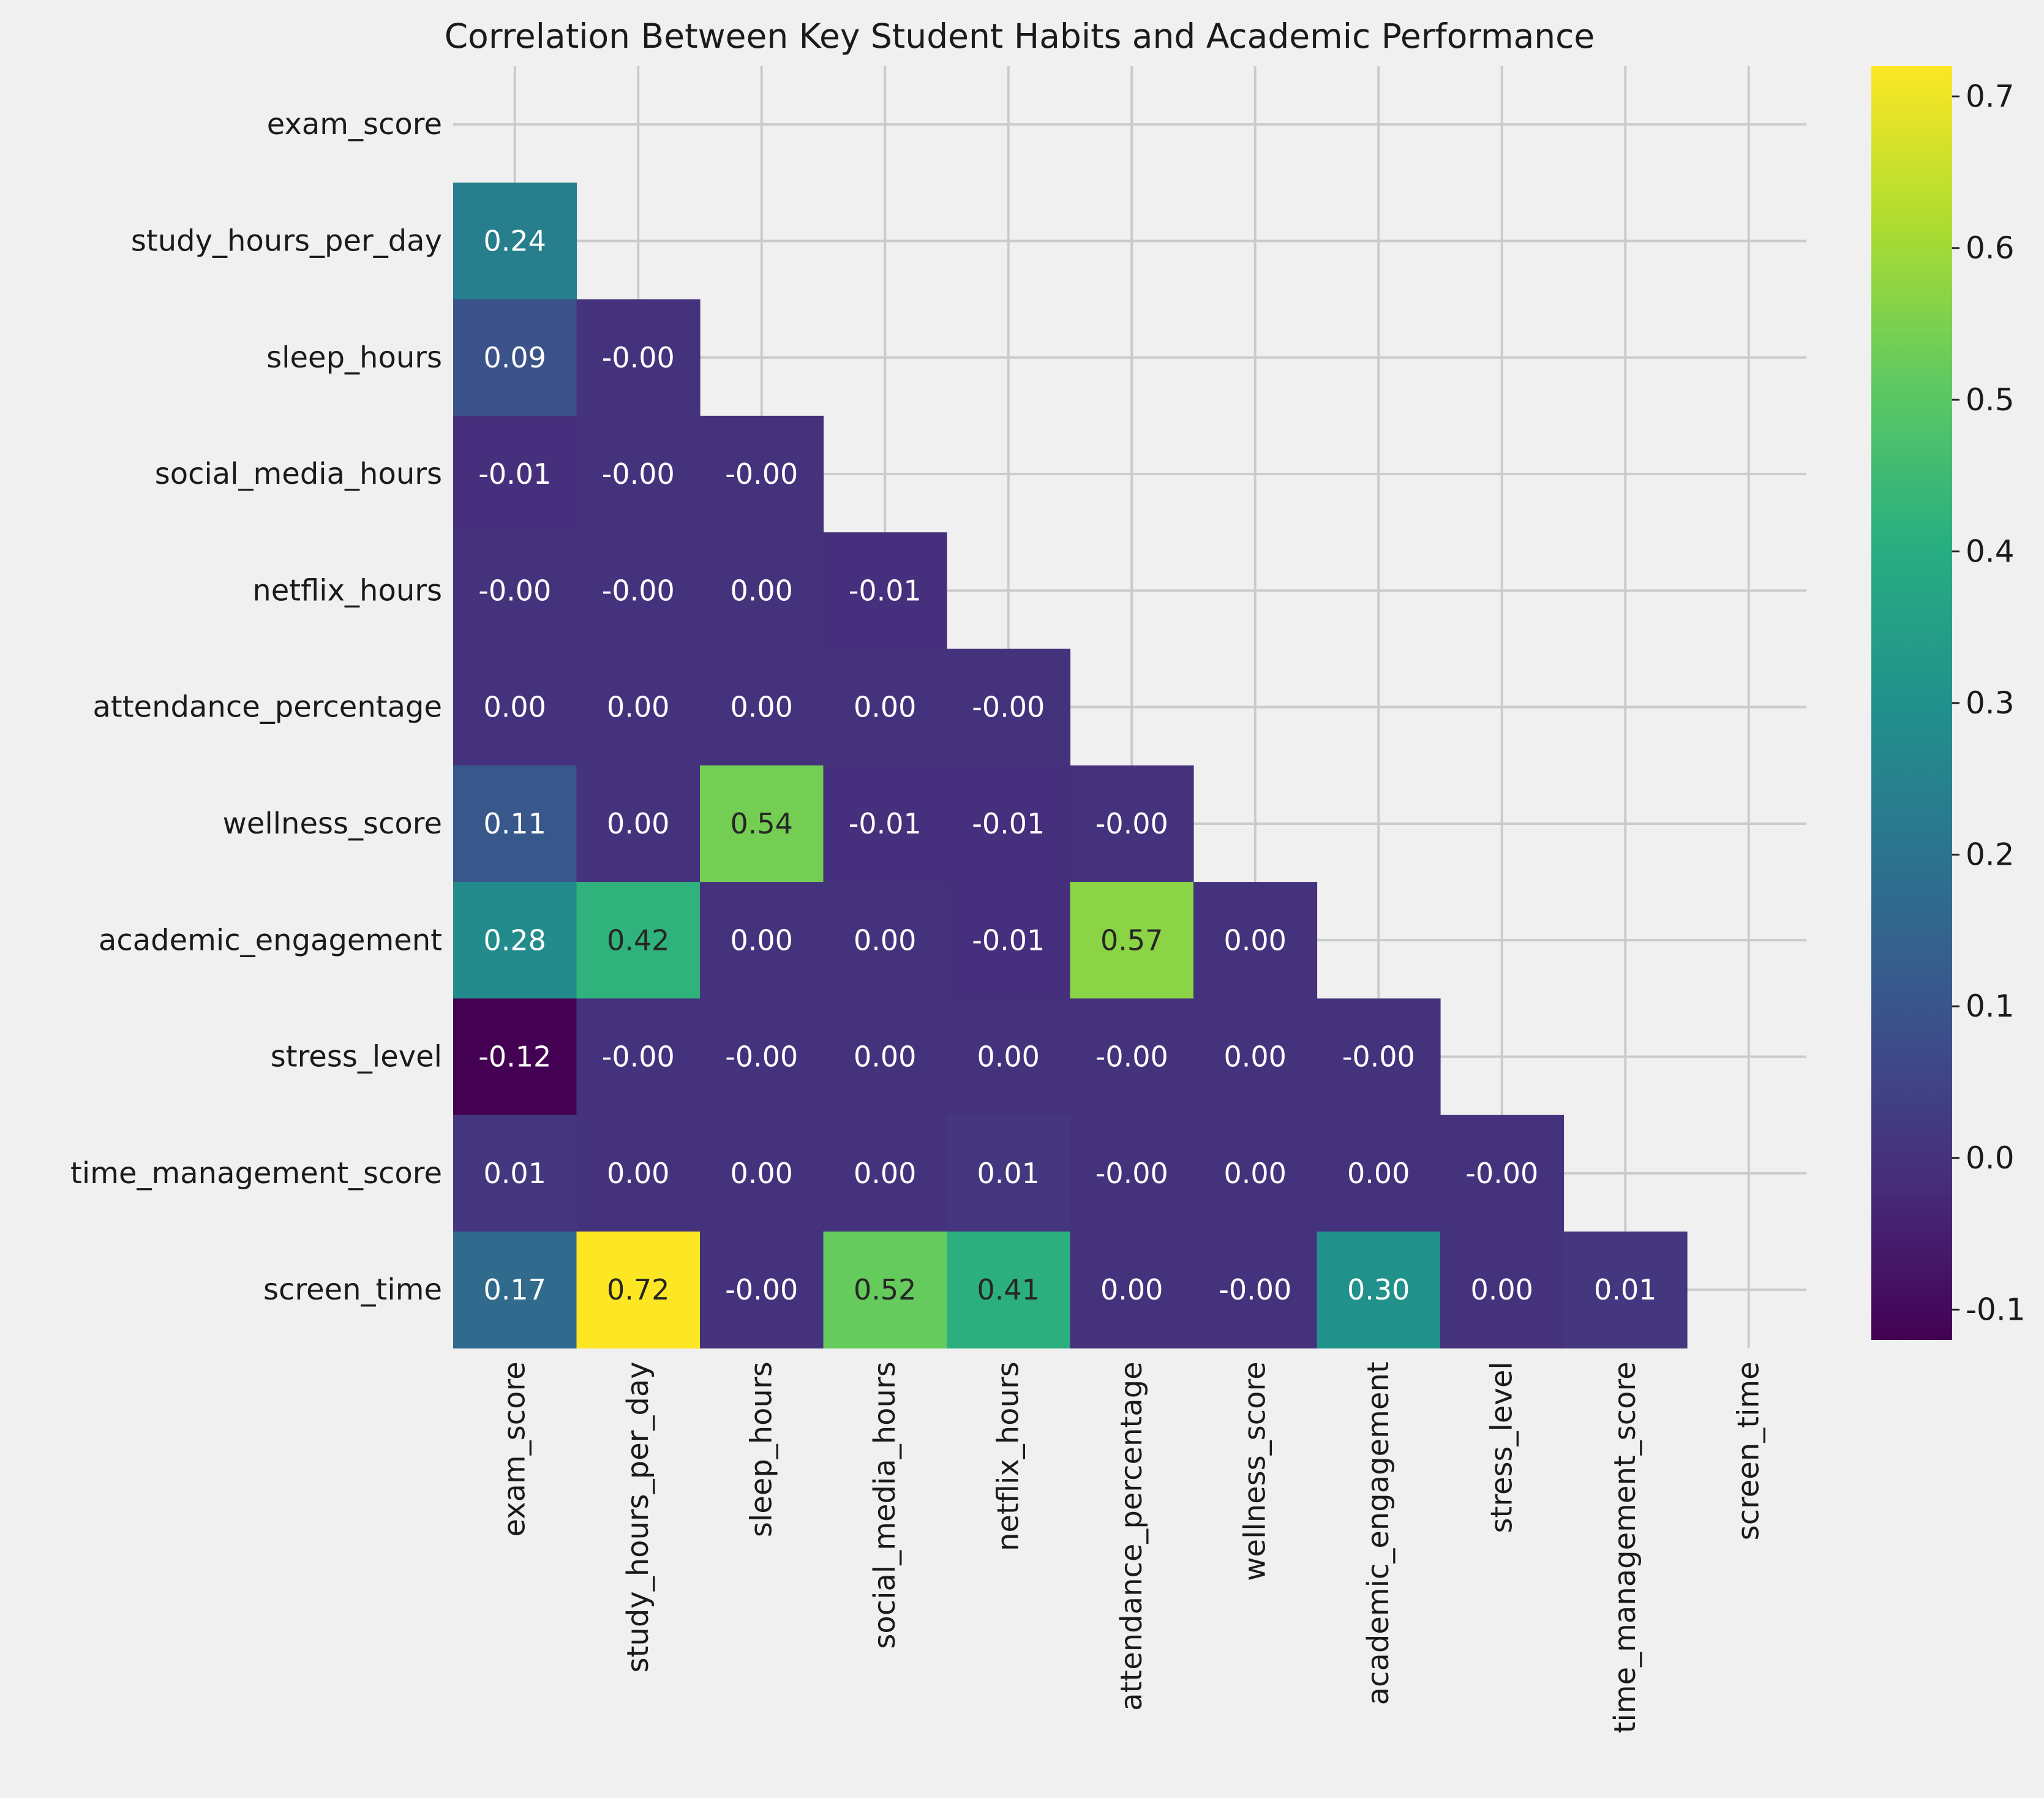 The height and width of the screenshot is (1798, 2044). I want to click on colorbar-tick-label: 0.3, so click(1990, 703).